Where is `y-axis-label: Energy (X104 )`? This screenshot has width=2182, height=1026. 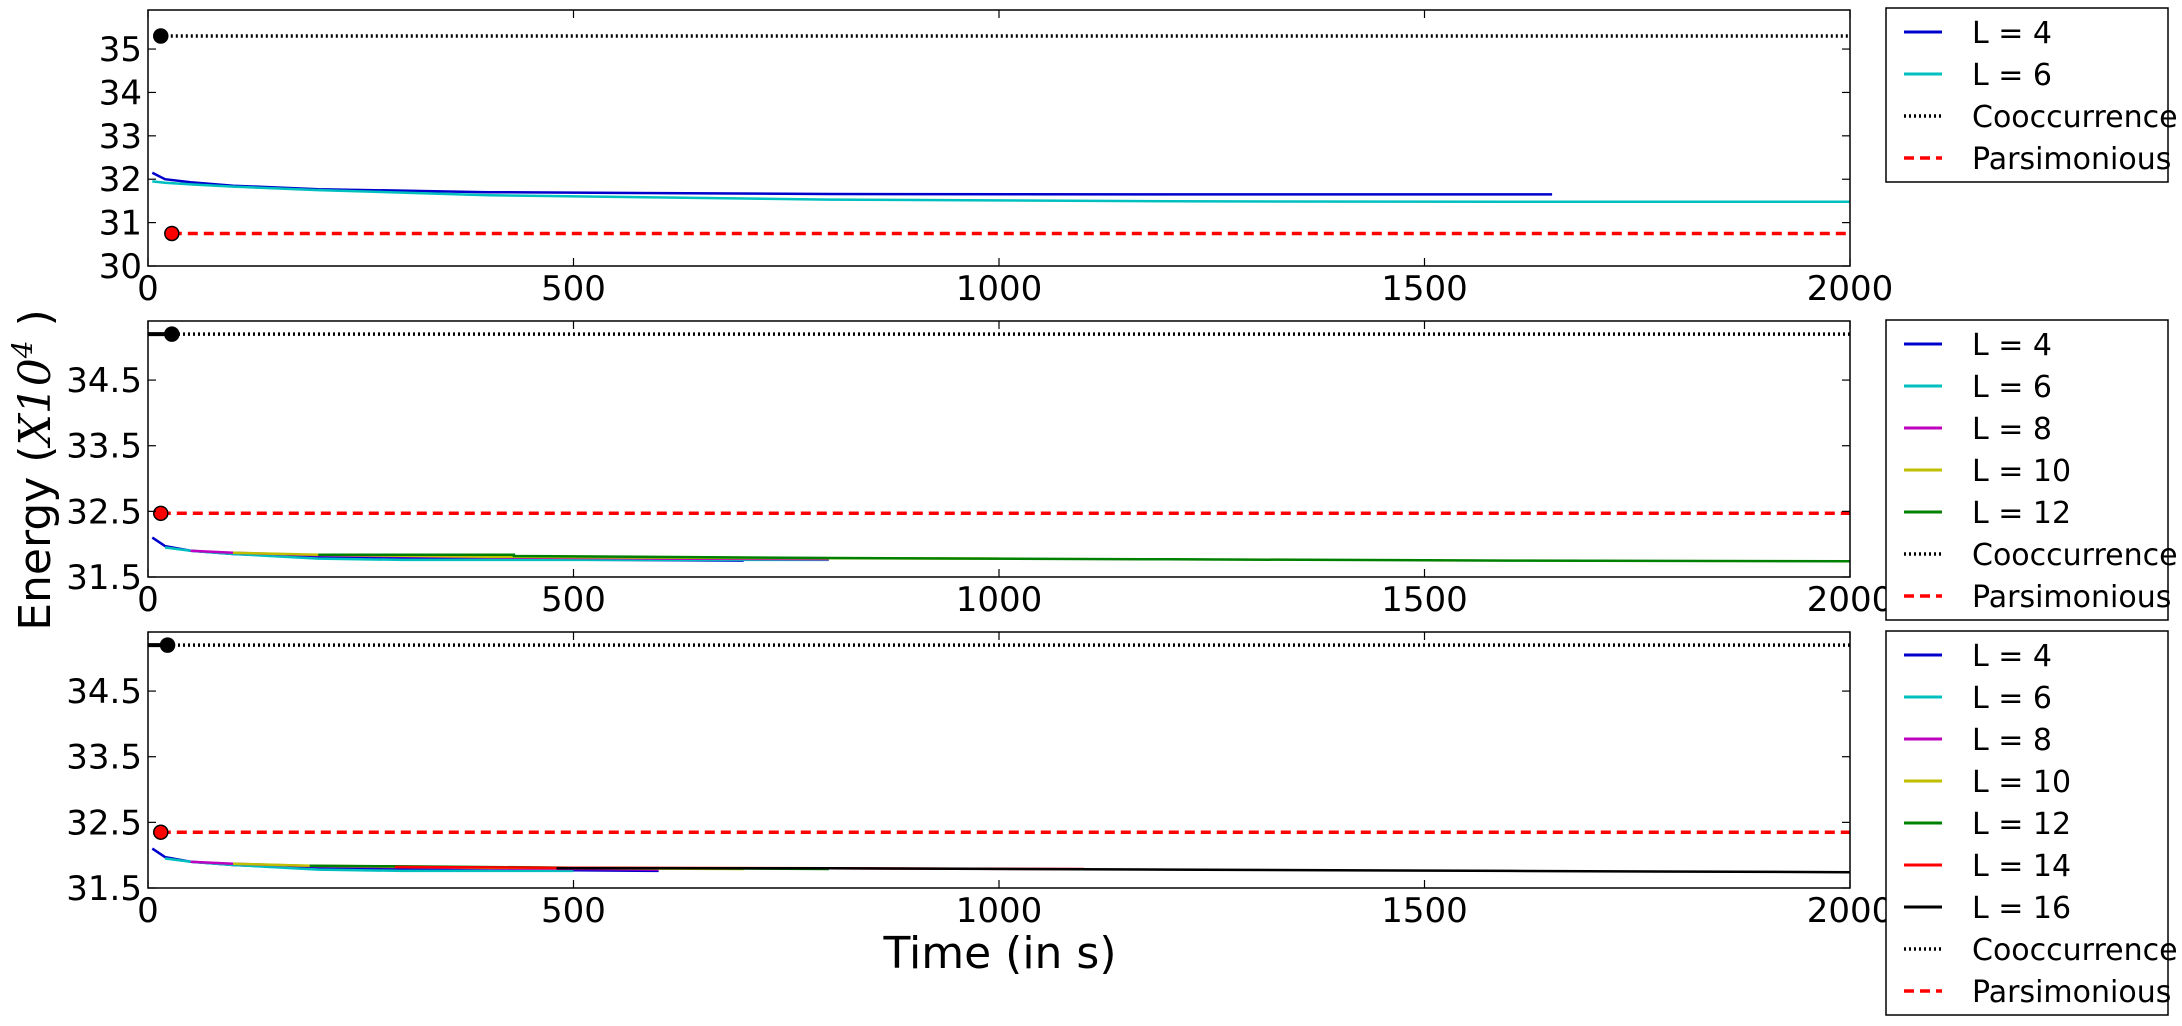
y-axis-label: Energy (X104 ) is located at coordinates (33, 470).